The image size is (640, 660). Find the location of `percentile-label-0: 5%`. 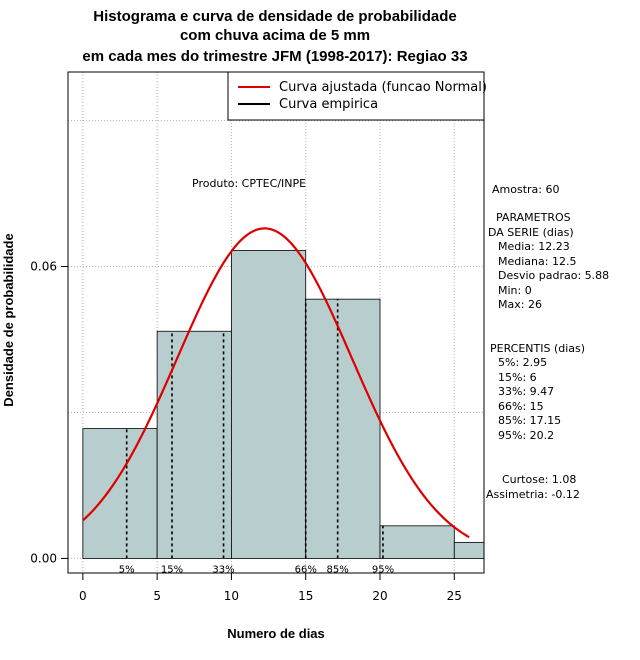

percentile-label-0: 5% is located at coordinates (127, 569).